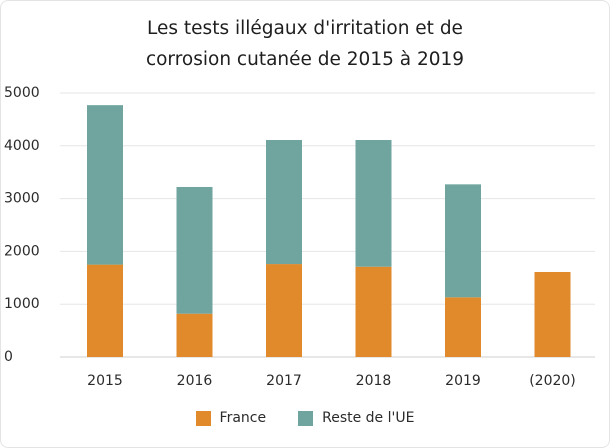 This screenshot has width=610, height=448. What do you see at coordinates (463, 327) in the screenshot?
I see `bar-france-2019` at bounding box center [463, 327].